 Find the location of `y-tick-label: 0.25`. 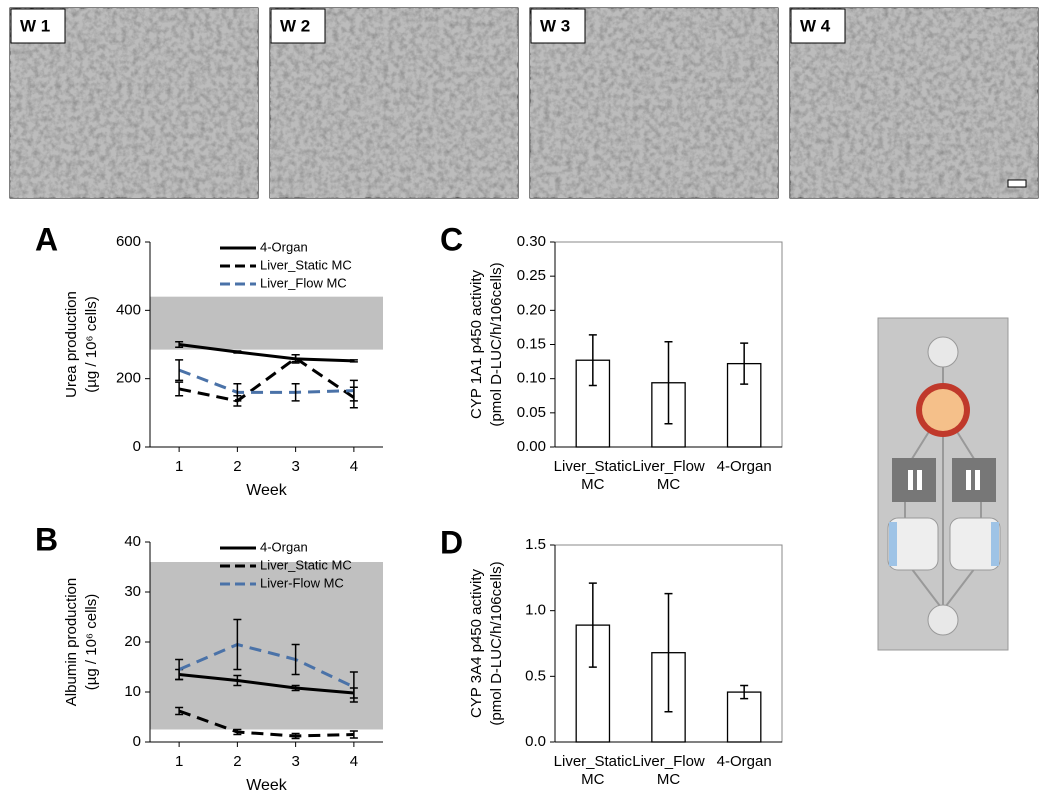

y-tick-label: 0.25 is located at coordinates (531, 275).